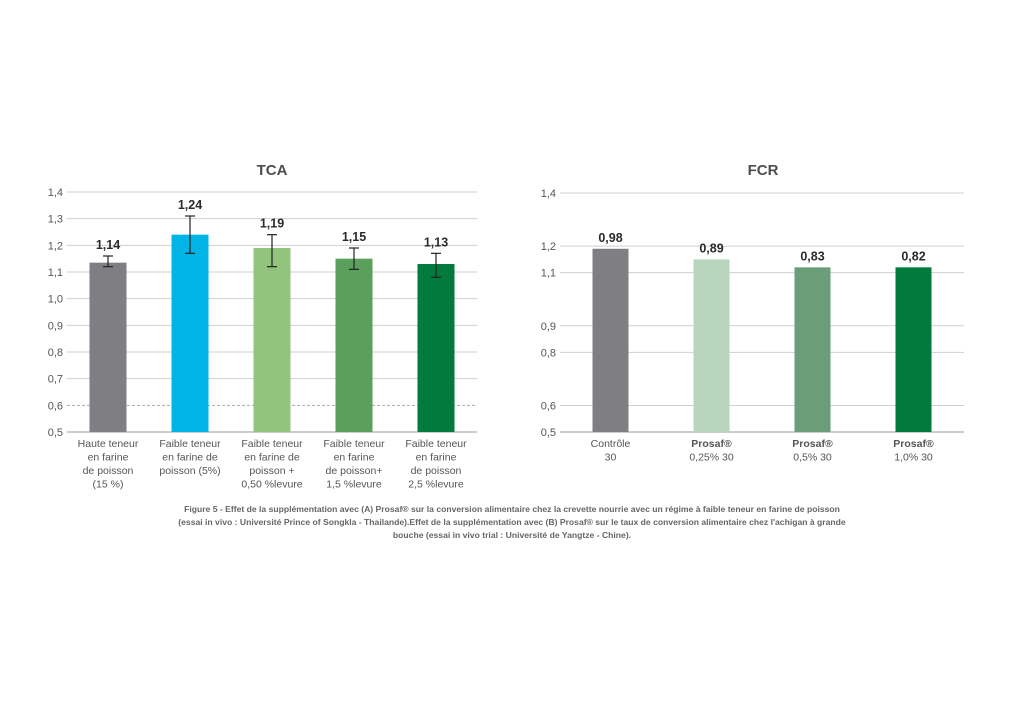 Image resolution: width=1024 pixels, height=714 pixels. I want to click on tca-y-tick-label: 0,5, so click(55, 433).